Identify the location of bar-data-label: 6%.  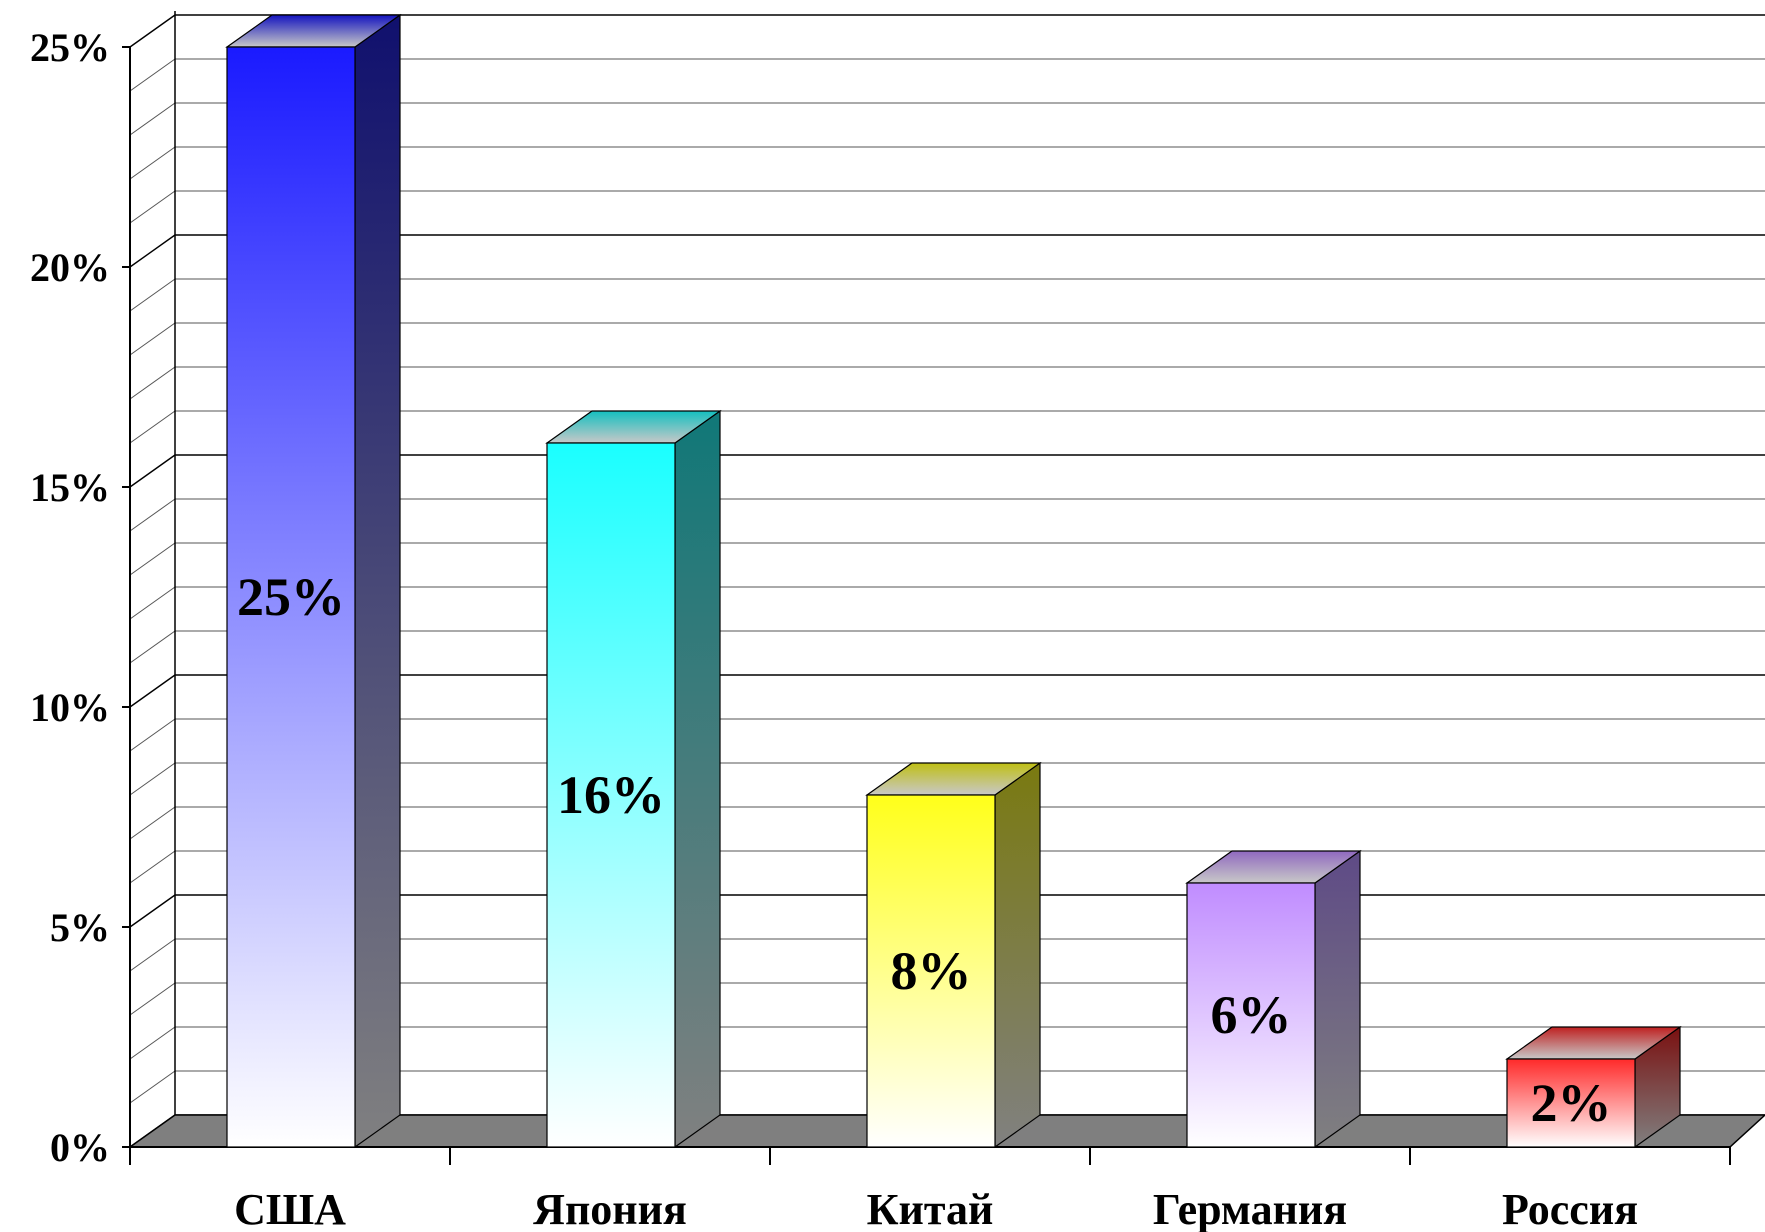
(1251, 1015).